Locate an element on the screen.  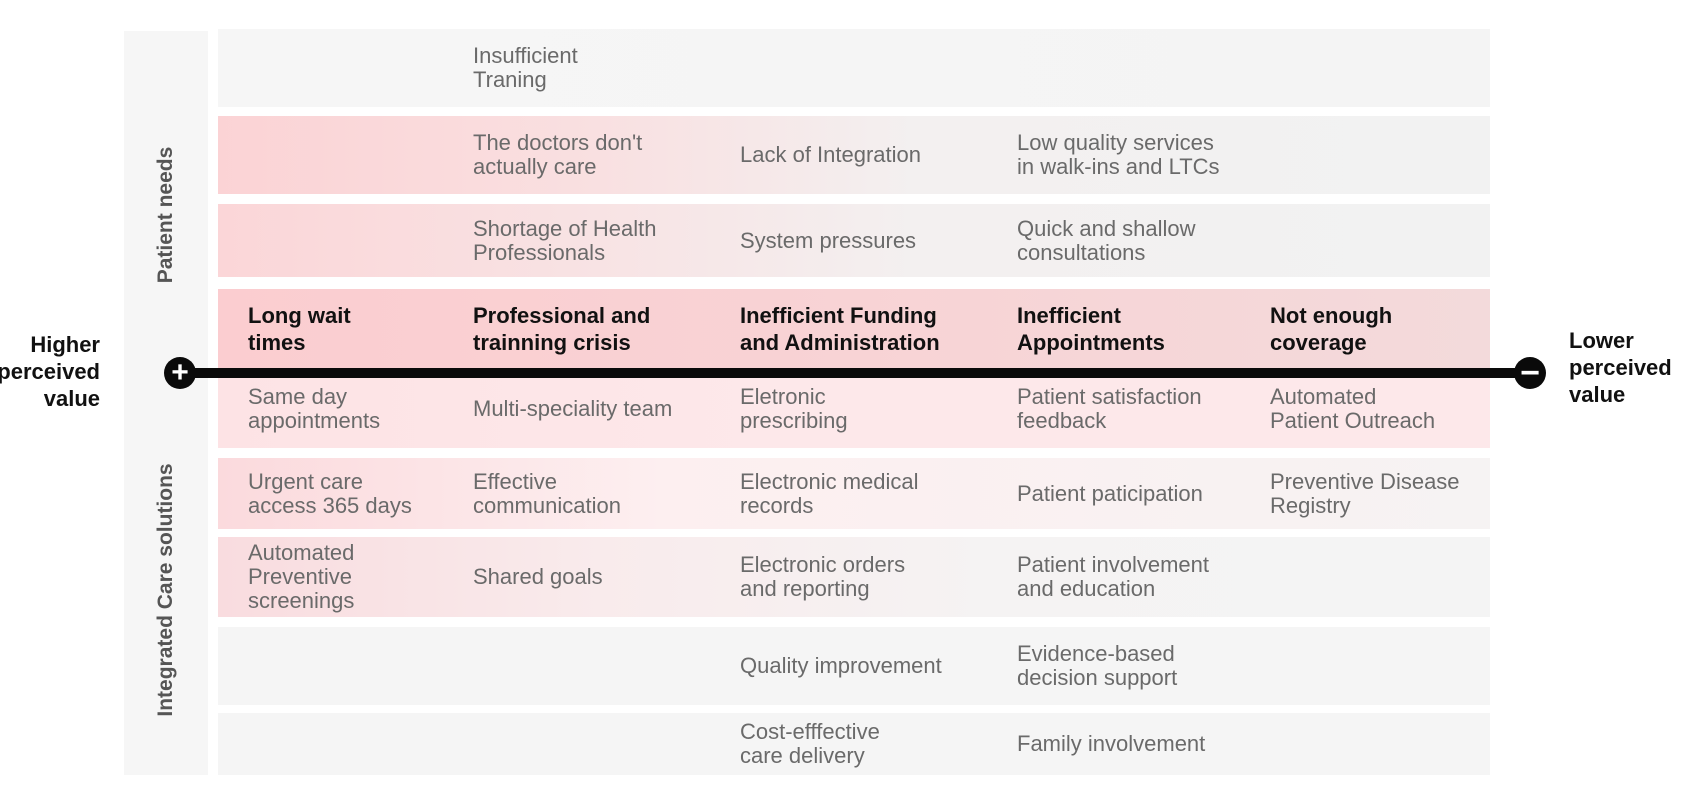
cell-text: The doctors don't actually care is located at coordinates (558, 154).